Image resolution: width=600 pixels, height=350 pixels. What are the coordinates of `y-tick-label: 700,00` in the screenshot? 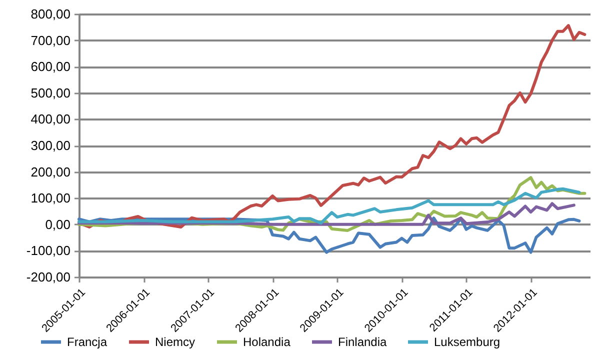 It's located at (50, 40).